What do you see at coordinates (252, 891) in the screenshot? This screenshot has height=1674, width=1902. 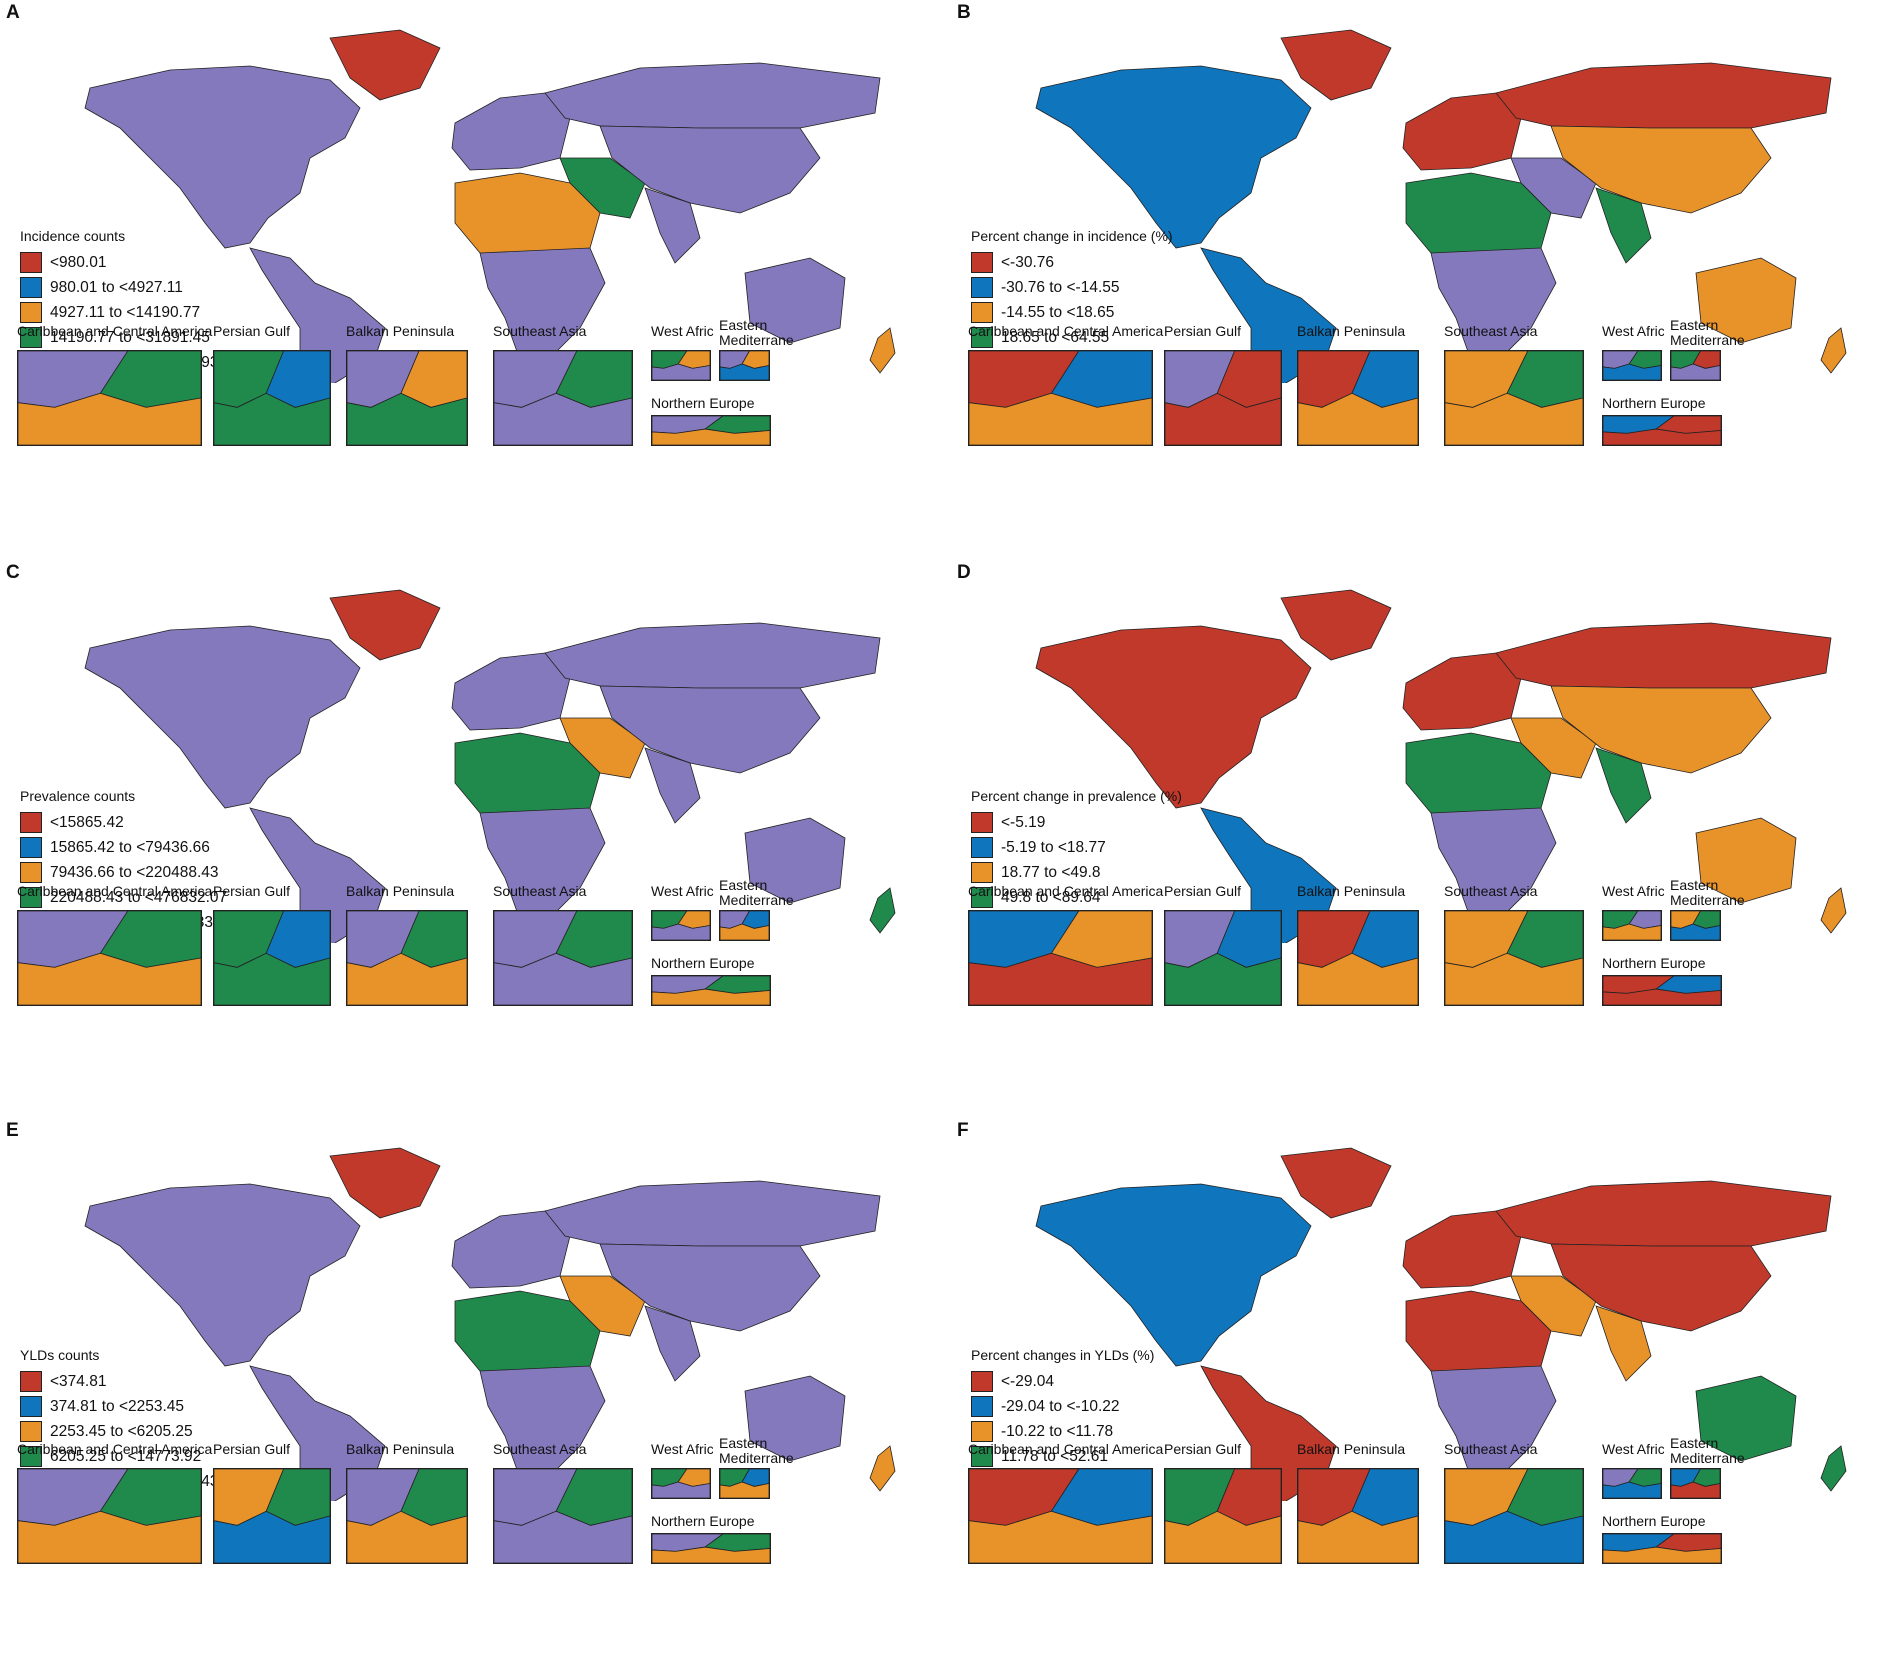 I see `inset-label-persian-gulf: Persian Gulf` at bounding box center [252, 891].